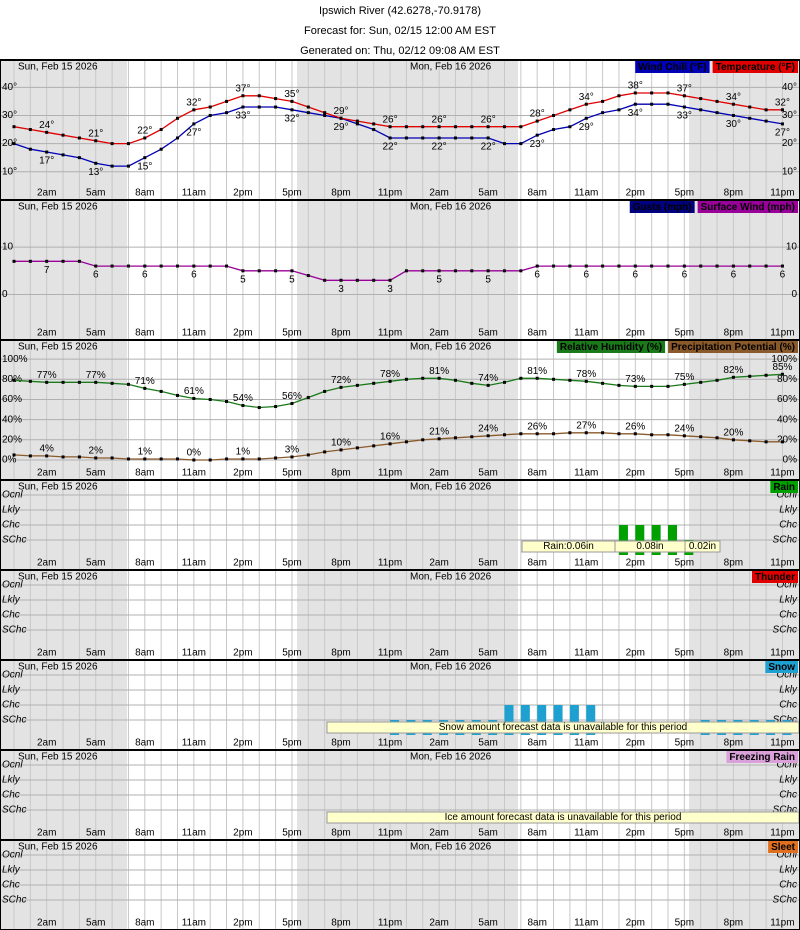  I want to click on forecast-for: Forecast for: Sun, 02/15 12:00 AM EST, so click(400, 31).